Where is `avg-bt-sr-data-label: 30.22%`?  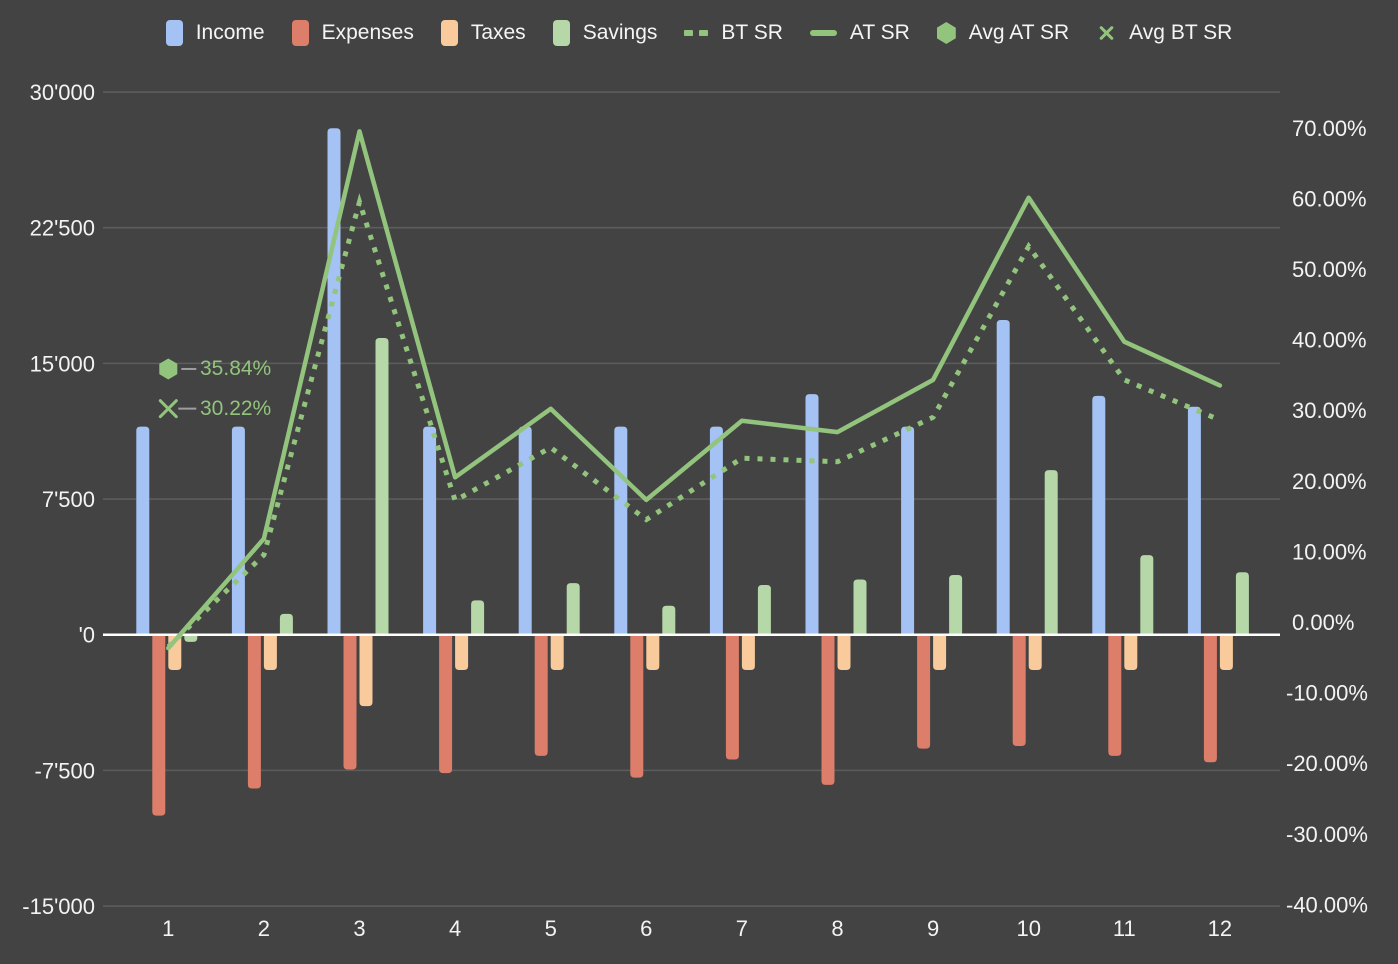
avg-bt-sr-data-label: 30.22% is located at coordinates (236, 408).